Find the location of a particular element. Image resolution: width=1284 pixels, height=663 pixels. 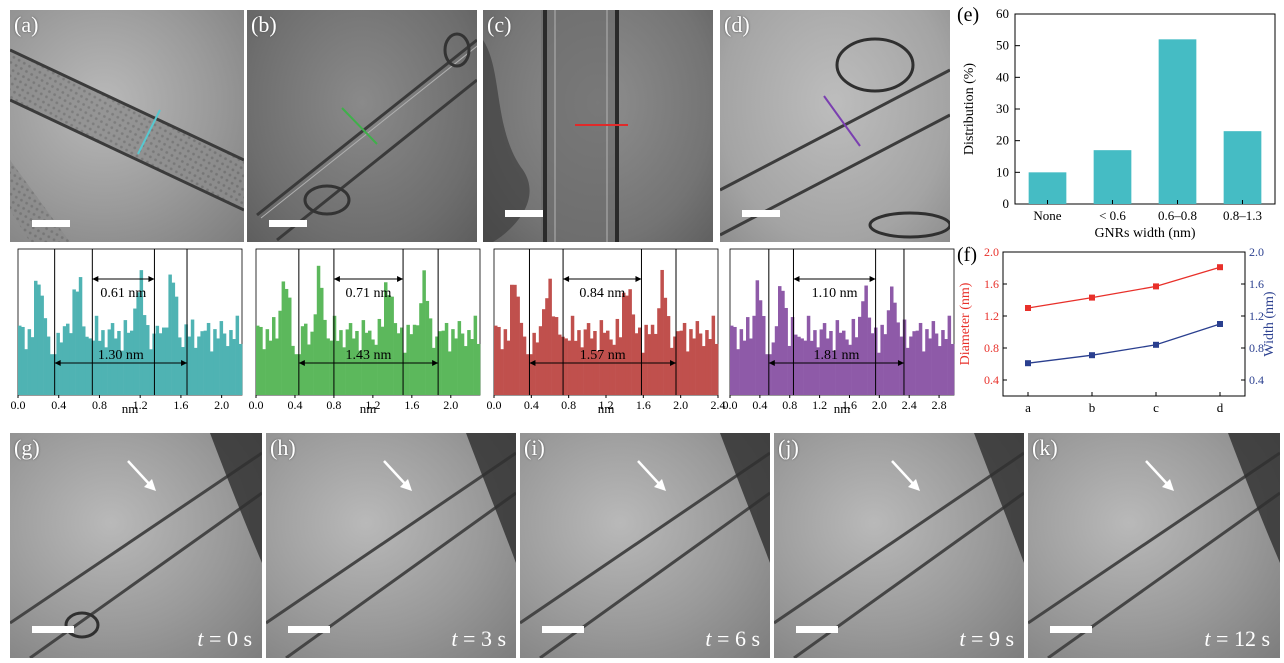

outer-width-label: 1.43 nm is located at coordinates (369, 355).